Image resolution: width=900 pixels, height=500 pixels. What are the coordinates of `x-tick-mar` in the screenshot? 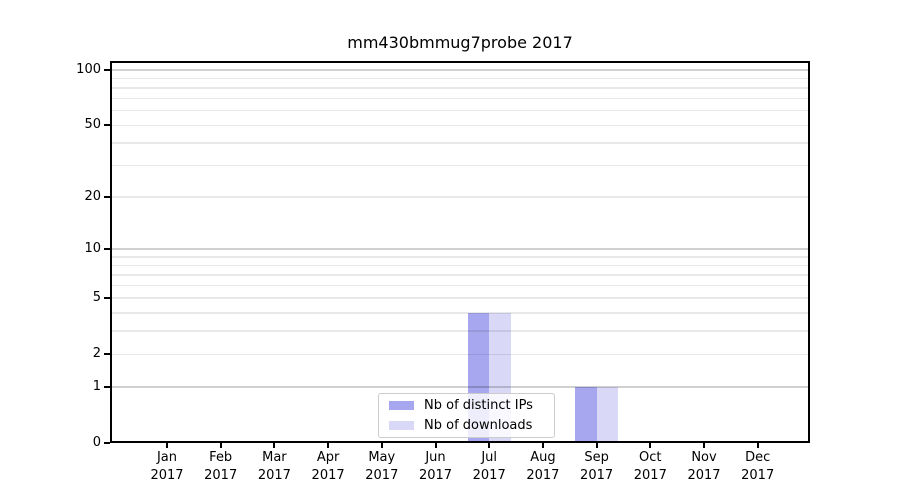 It's located at (274, 445).